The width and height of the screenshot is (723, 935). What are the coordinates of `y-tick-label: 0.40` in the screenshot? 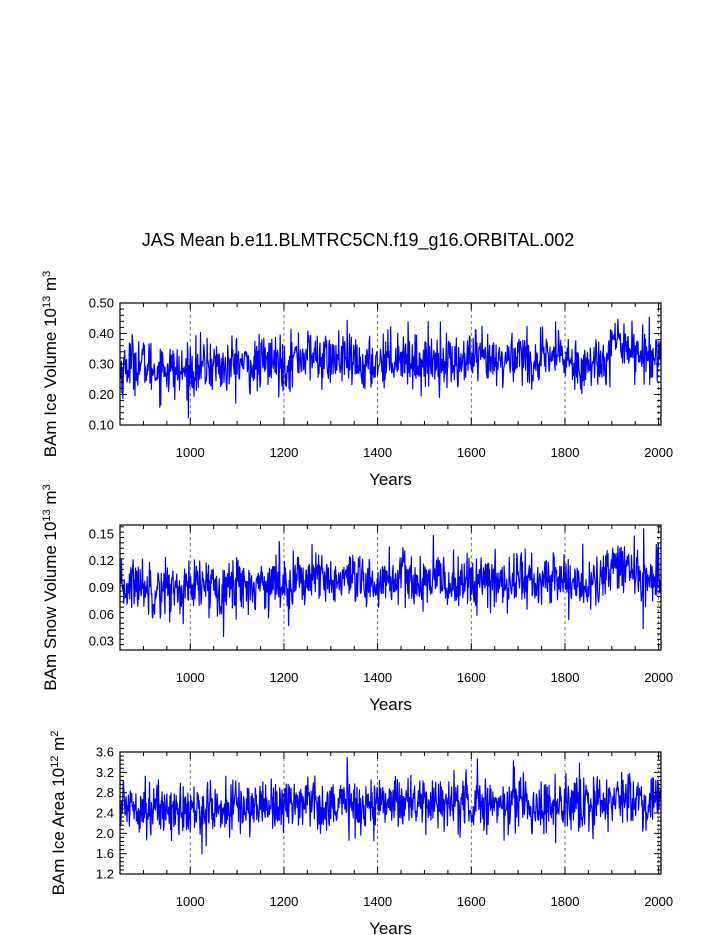 It's located at (101, 333).